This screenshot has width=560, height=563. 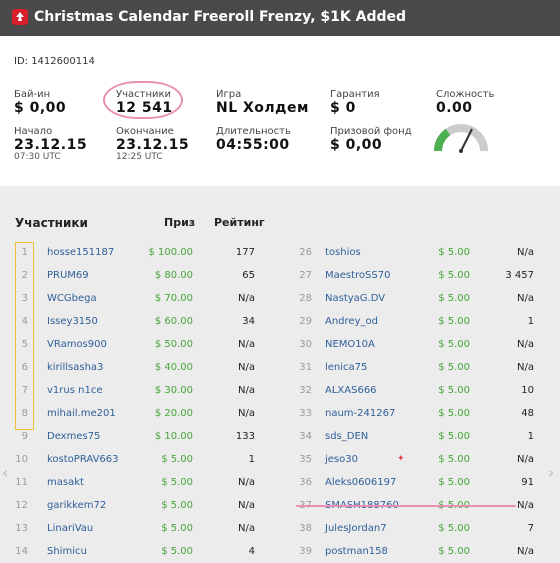 I want to click on table-row: 30 NEMO10A $ 5.00 N/a, so click(x=415, y=345).